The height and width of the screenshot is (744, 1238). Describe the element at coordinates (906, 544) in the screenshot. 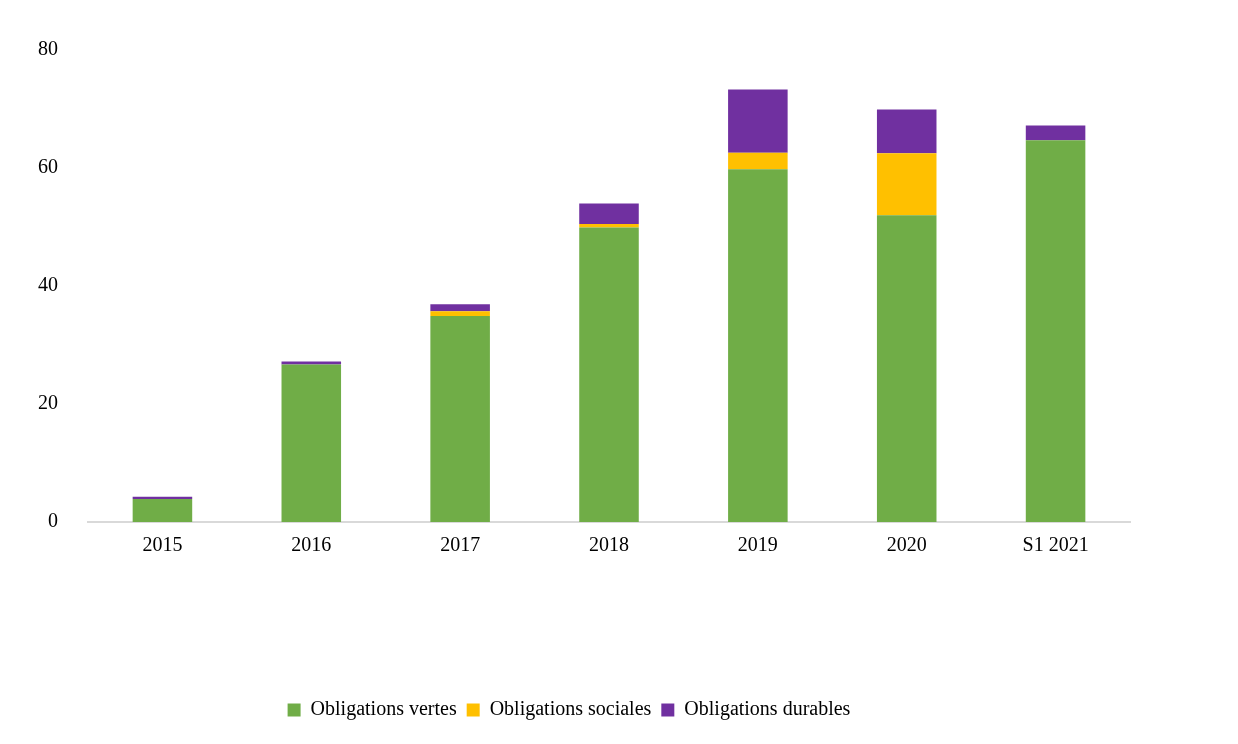

I see `x-tick-label: 2020` at that location.